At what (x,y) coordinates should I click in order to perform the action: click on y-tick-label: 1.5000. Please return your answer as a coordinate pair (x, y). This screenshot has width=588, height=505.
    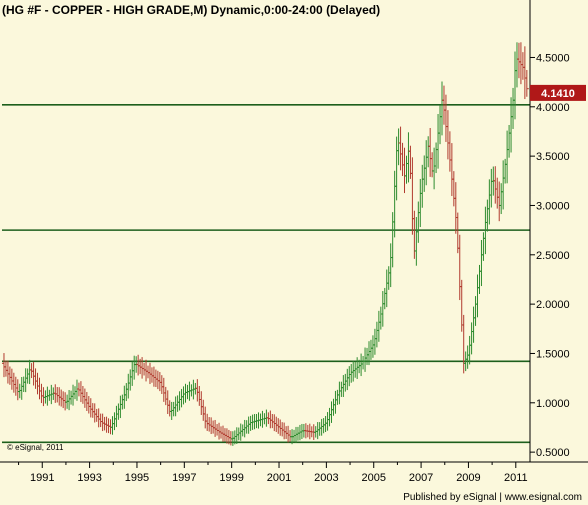
    Looking at the image, I should click on (553, 354).